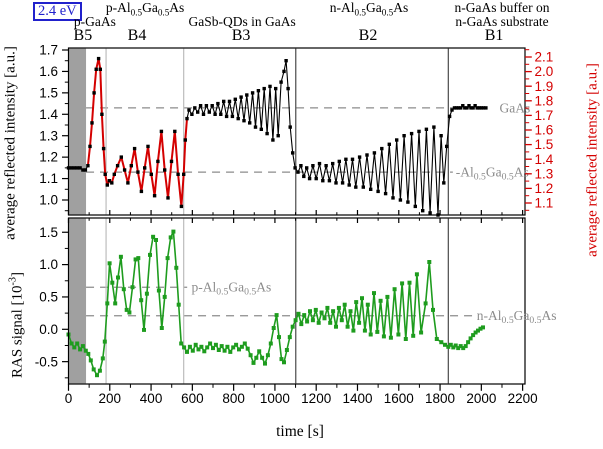  What do you see at coordinates (94, 21) in the screenshot?
I see `region-label: p-GaAs` at bounding box center [94, 21].